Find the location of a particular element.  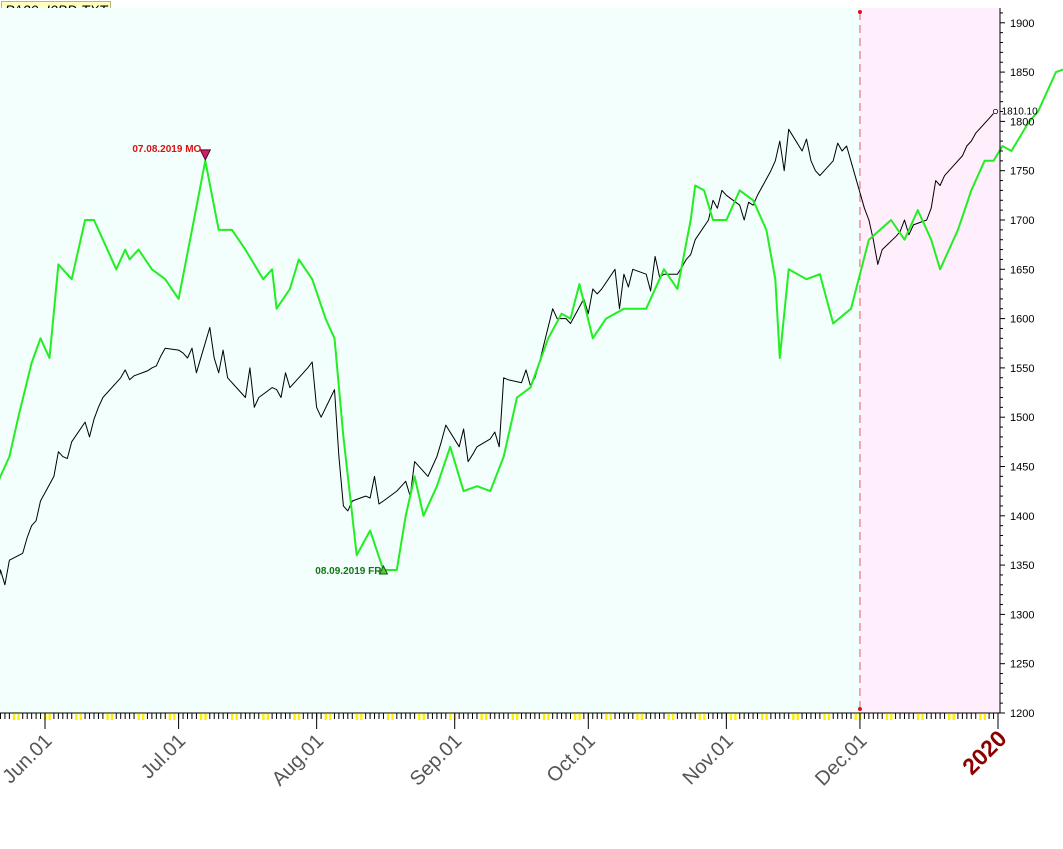

x-tick-label: Jun.01 is located at coordinates (28, 759).